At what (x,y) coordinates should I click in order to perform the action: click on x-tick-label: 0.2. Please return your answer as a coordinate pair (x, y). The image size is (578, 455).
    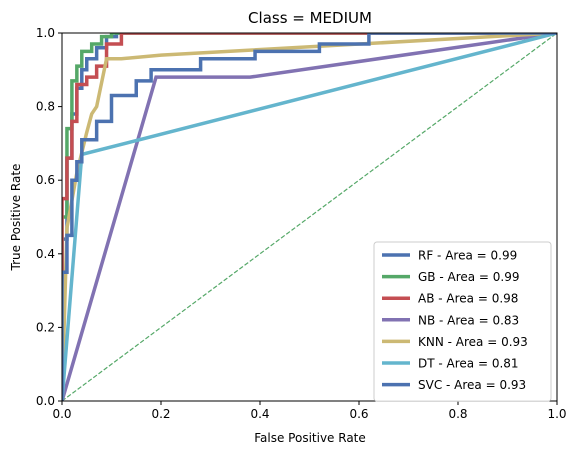
    Looking at the image, I should click on (160, 414).